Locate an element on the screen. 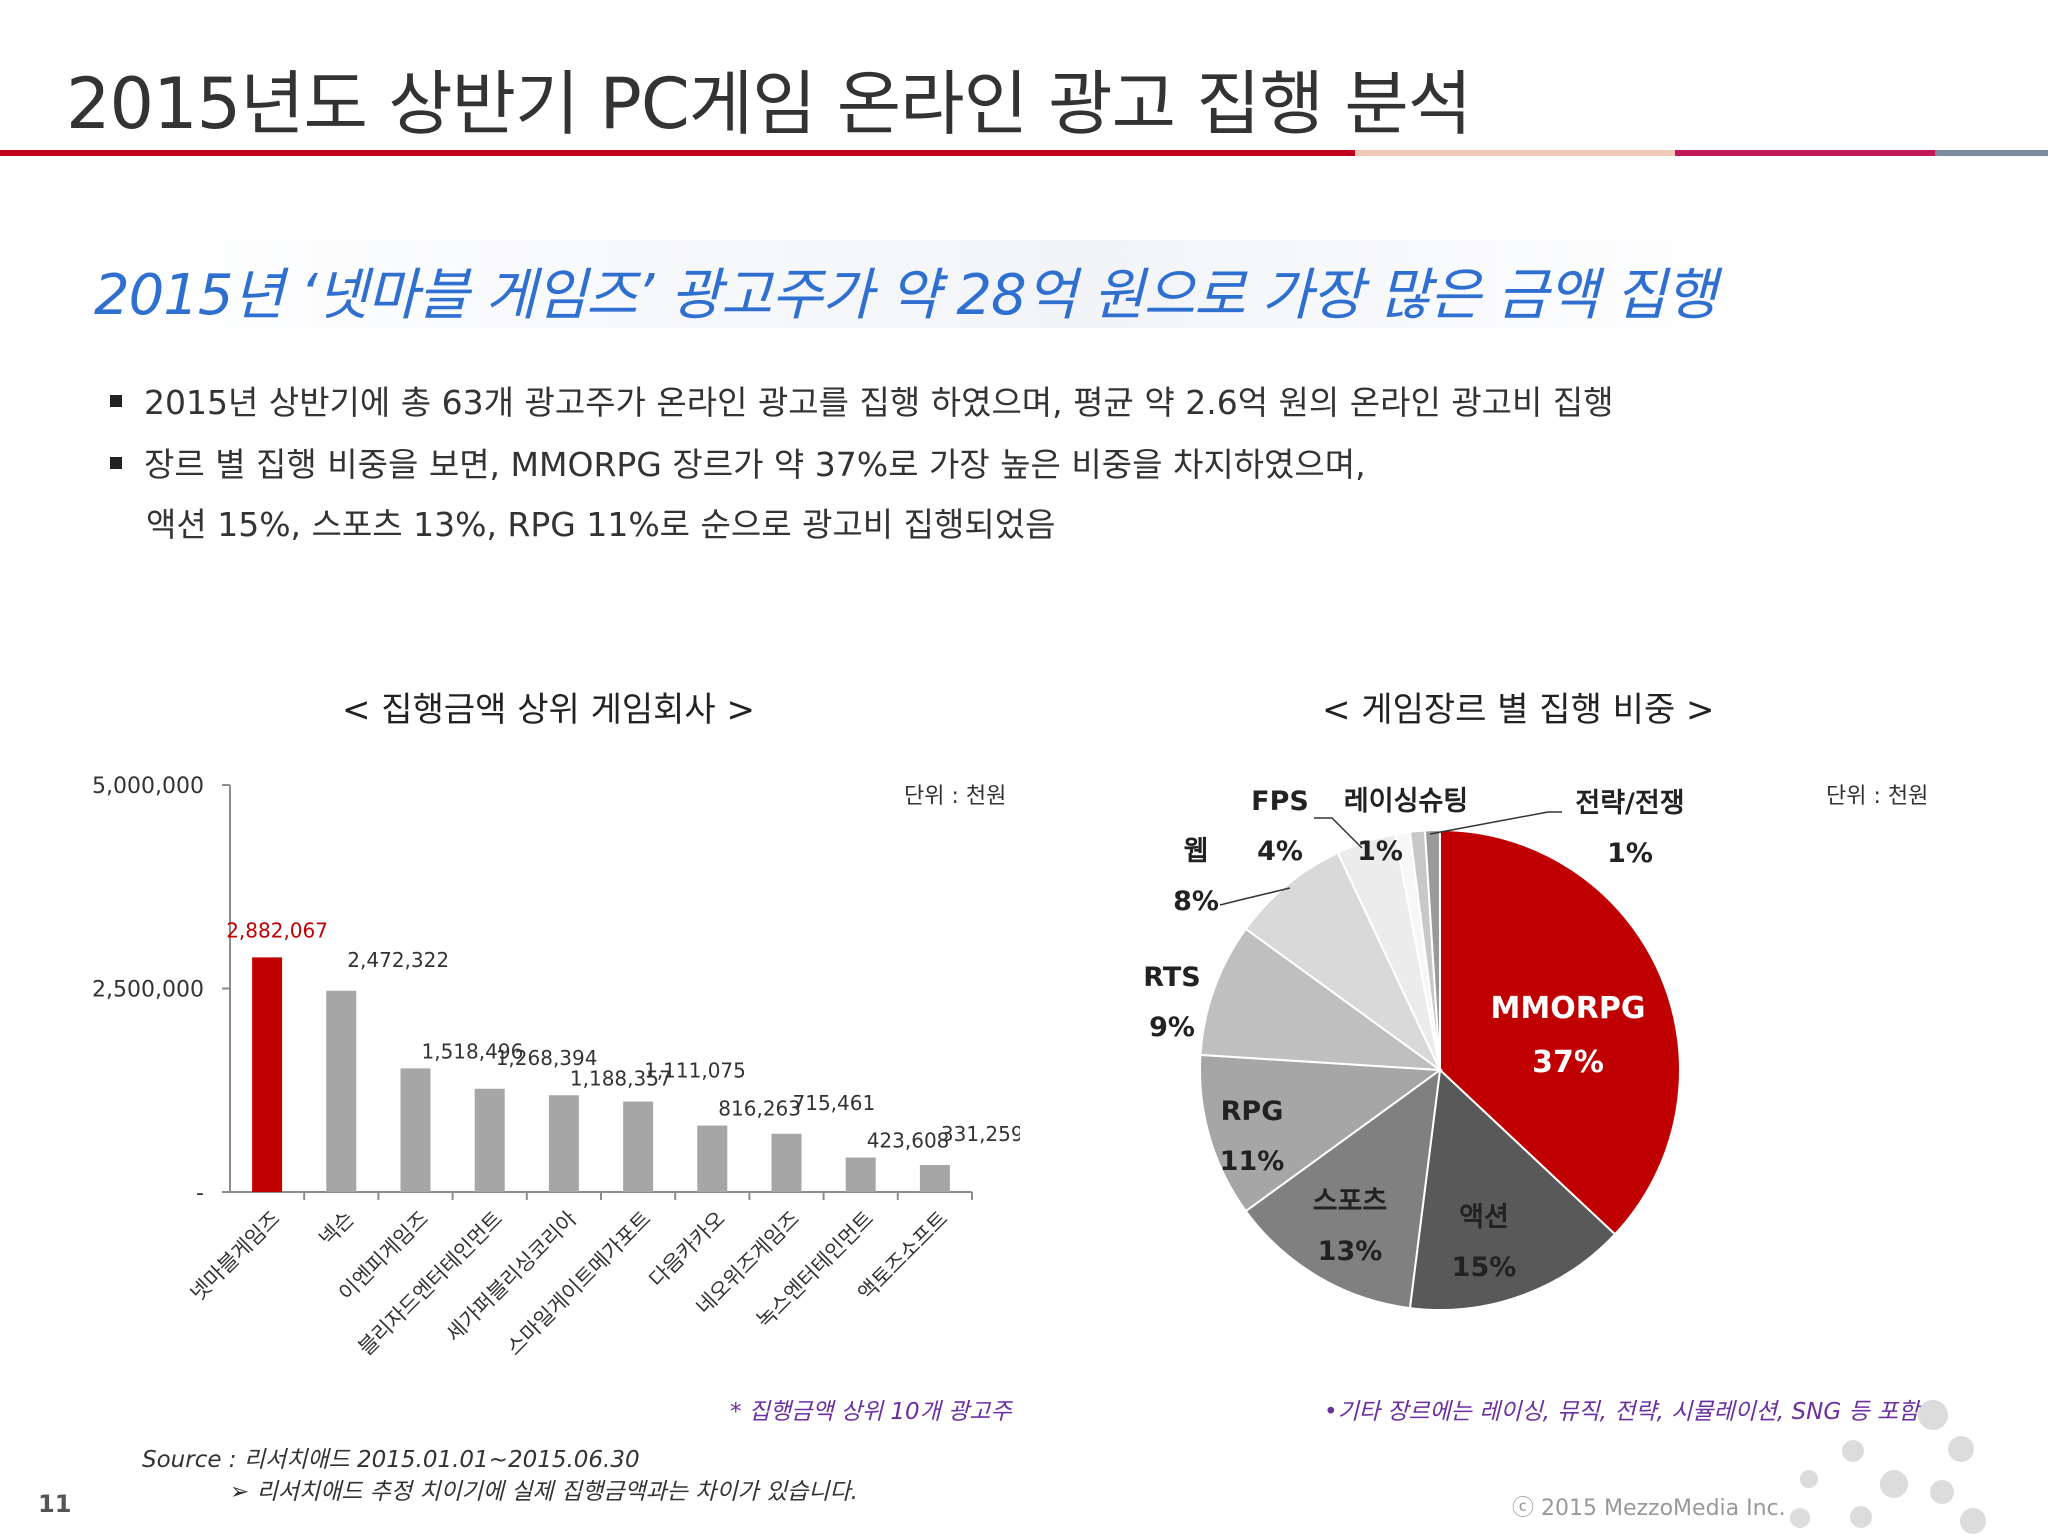 The image size is (2048, 1536). x-category-label: 넷마블게임즈 is located at coordinates (235, 1256).